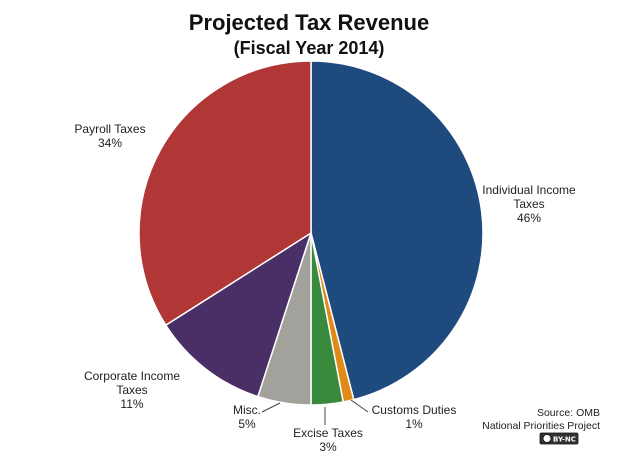 The width and height of the screenshot is (619, 459). I want to click on slice-label-0: Individual Income Taxes 46%, so click(529, 204).